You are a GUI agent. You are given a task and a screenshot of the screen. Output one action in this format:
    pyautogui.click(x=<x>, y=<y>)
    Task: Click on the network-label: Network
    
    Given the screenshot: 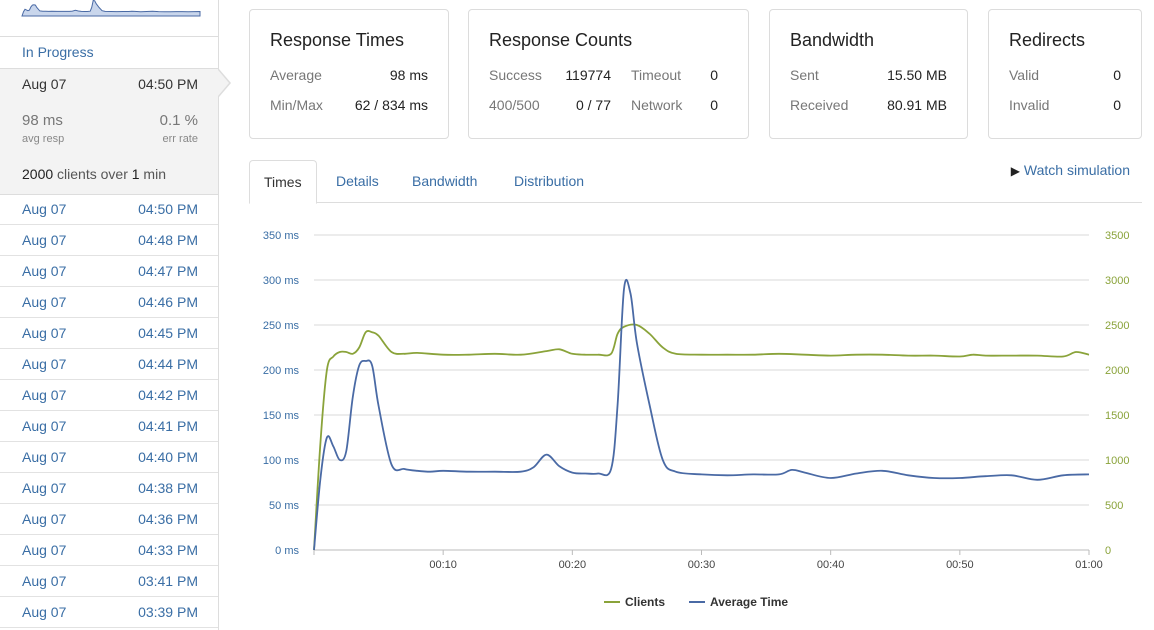 What is the action you would take?
    pyautogui.click(x=657, y=105)
    